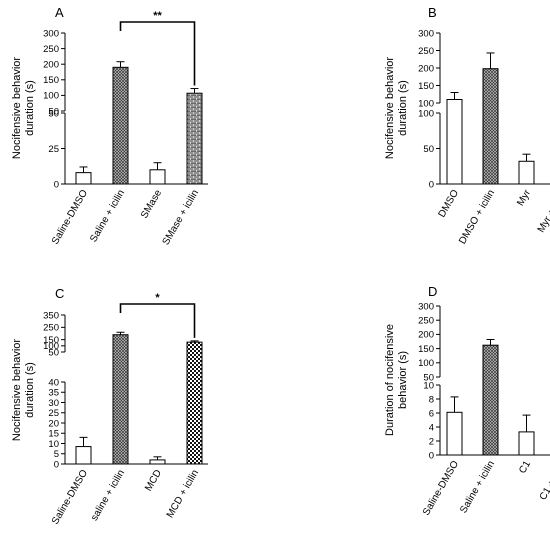  I want to click on x-tick-label: SMase, so click(151, 204).